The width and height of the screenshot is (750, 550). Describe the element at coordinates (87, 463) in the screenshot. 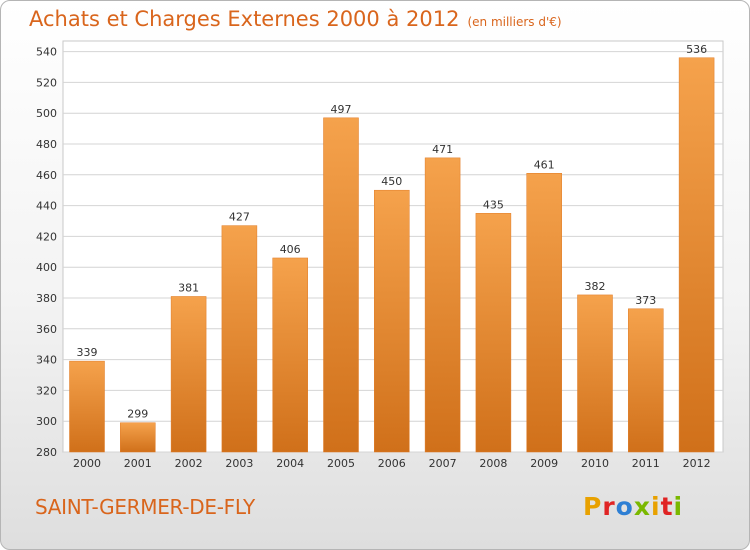

I see `x-tick-label: 2000` at that location.